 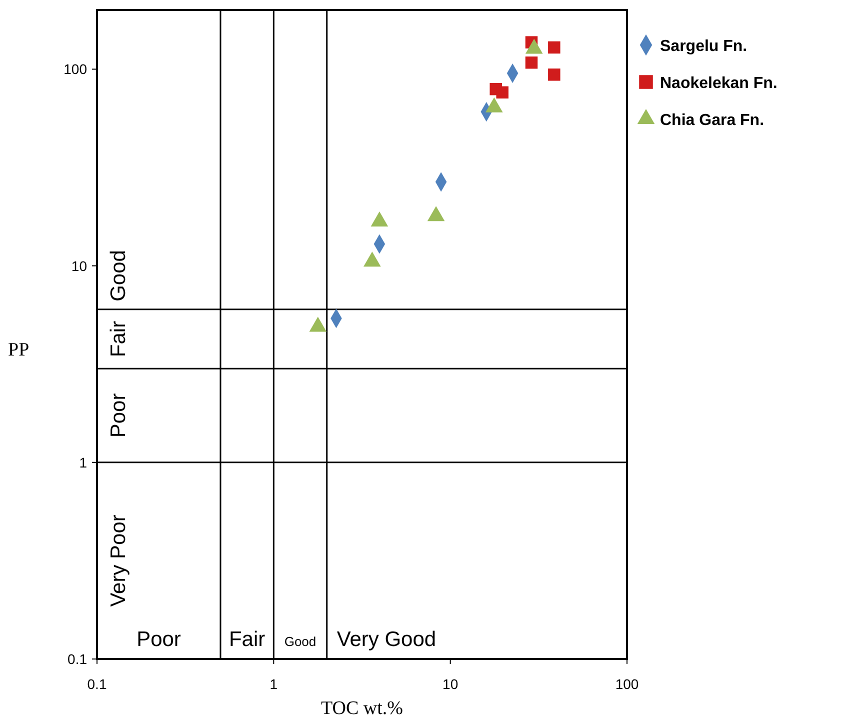 What do you see at coordinates (712, 120) in the screenshot?
I see `legend-label: Chia Gara Fn.` at bounding box center [712, 120].